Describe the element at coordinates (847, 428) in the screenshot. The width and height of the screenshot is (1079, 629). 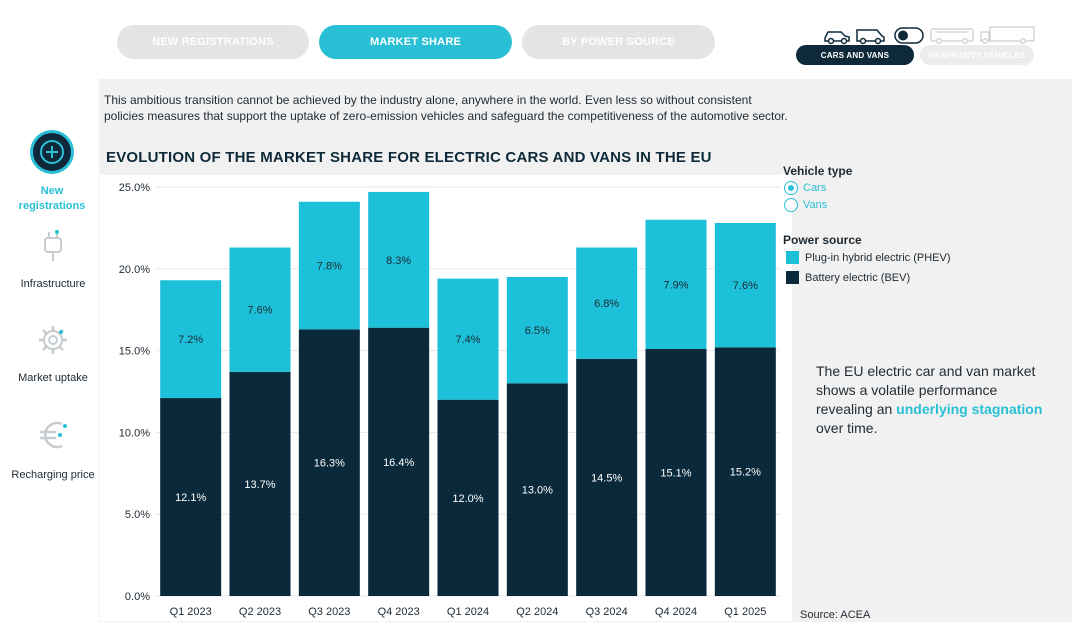
I see `note-text-after: over time.` at that location.